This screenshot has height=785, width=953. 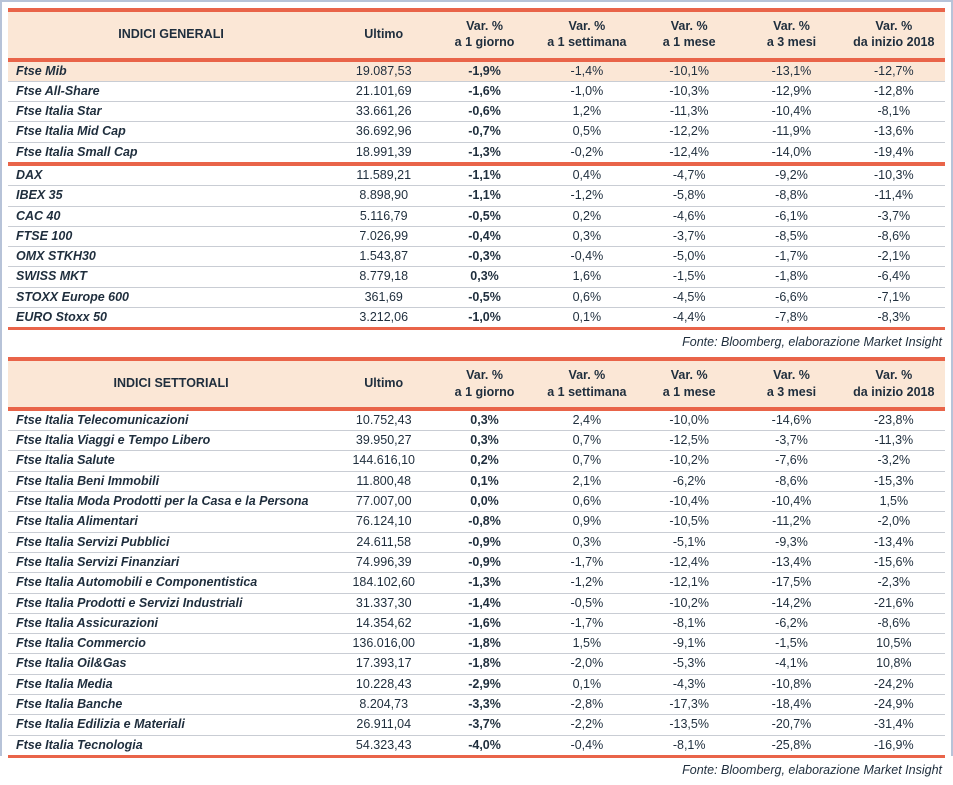 I want to click on var-1settimana-value: -1,4%, so click(x=587, y=71).